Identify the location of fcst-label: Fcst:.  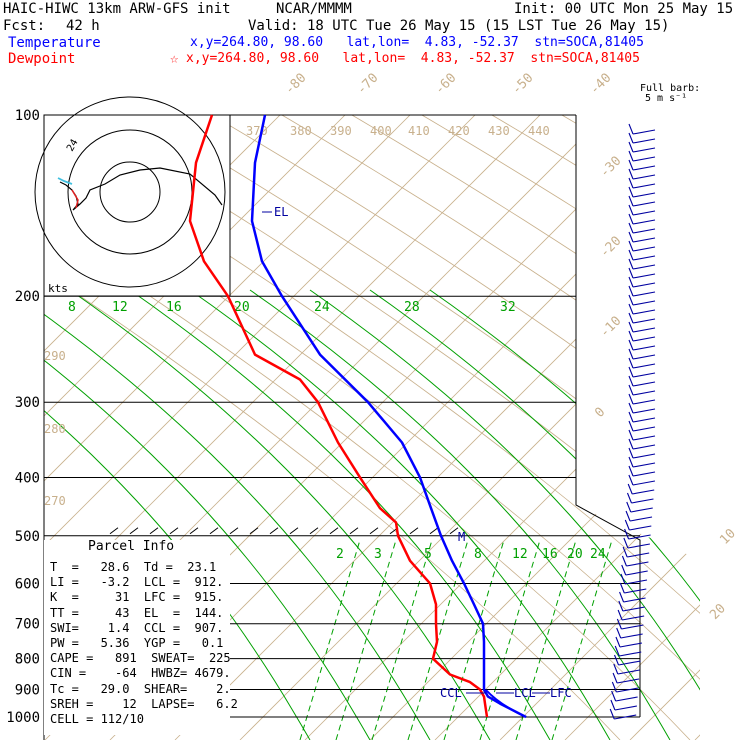
(24, 26).